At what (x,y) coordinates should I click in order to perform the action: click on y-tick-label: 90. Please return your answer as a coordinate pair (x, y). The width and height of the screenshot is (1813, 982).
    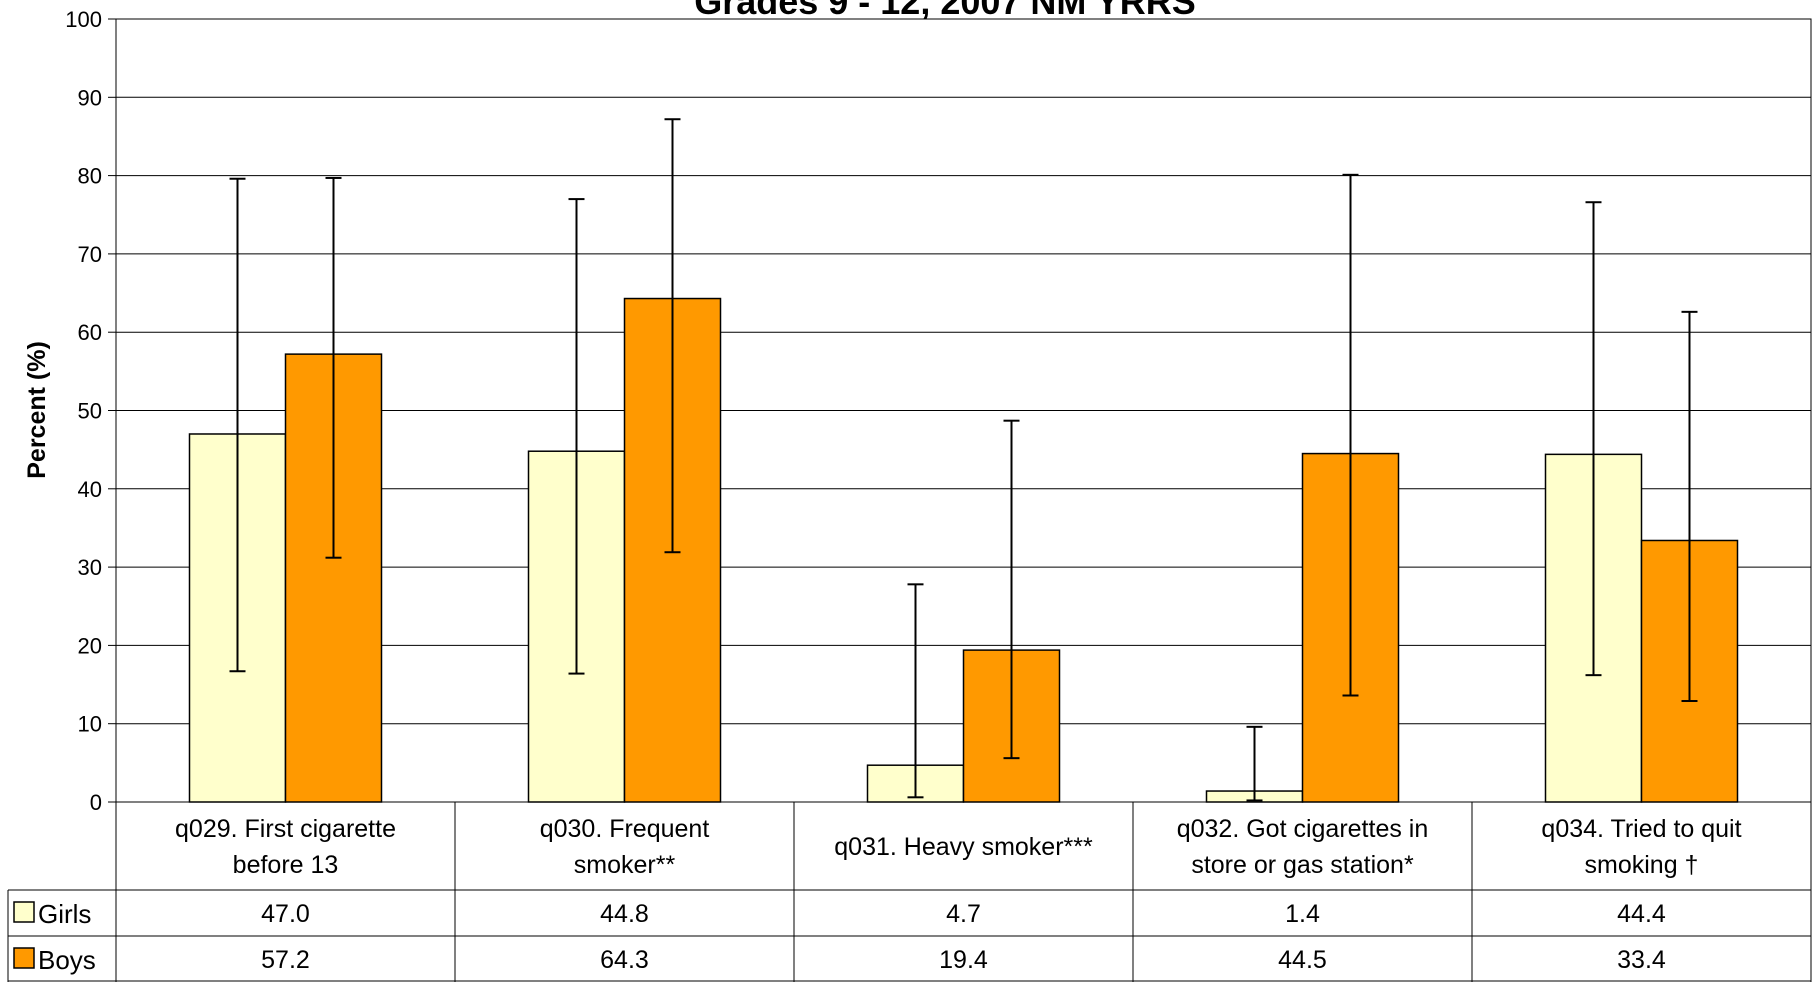
    Looking at the image, I should click on (90, 97).